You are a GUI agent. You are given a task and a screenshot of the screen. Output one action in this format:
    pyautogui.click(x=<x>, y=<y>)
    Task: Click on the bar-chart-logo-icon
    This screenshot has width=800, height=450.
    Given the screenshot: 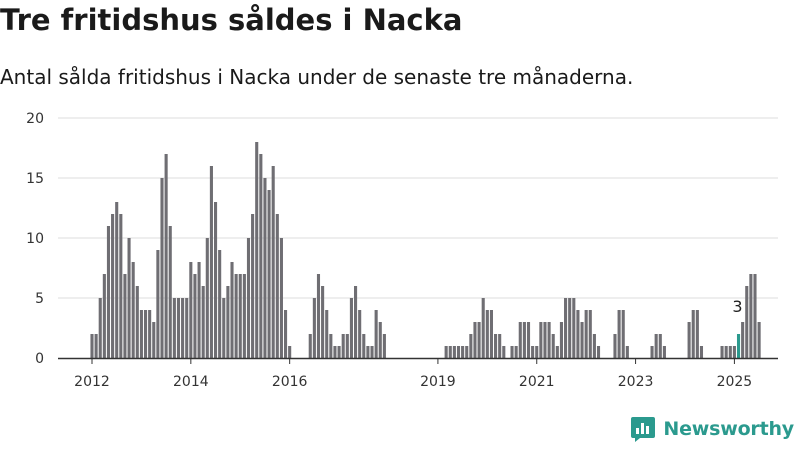 What is the action you would take?
    pyautogui.click(x=643, y=429)
    